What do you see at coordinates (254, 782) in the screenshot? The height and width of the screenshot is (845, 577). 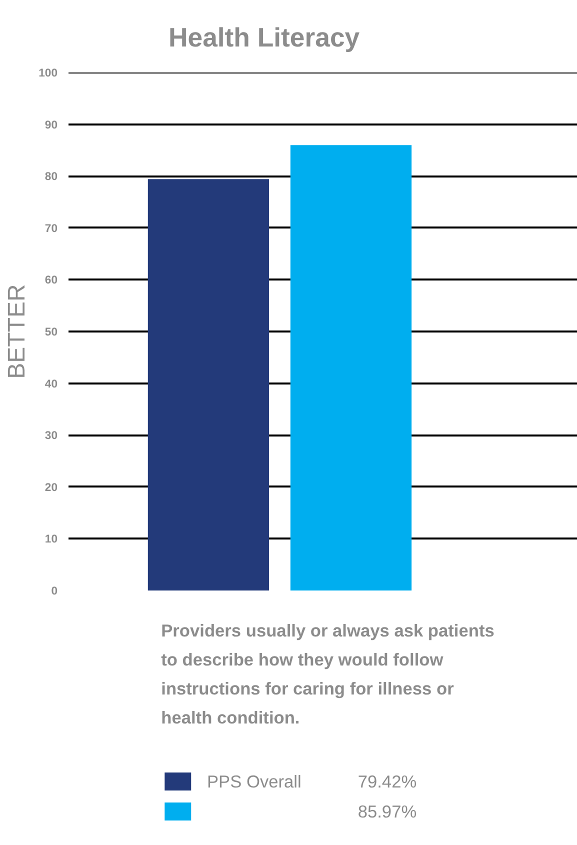 I see `legend-label: PPS Overall` at bounding box center [254, 782].